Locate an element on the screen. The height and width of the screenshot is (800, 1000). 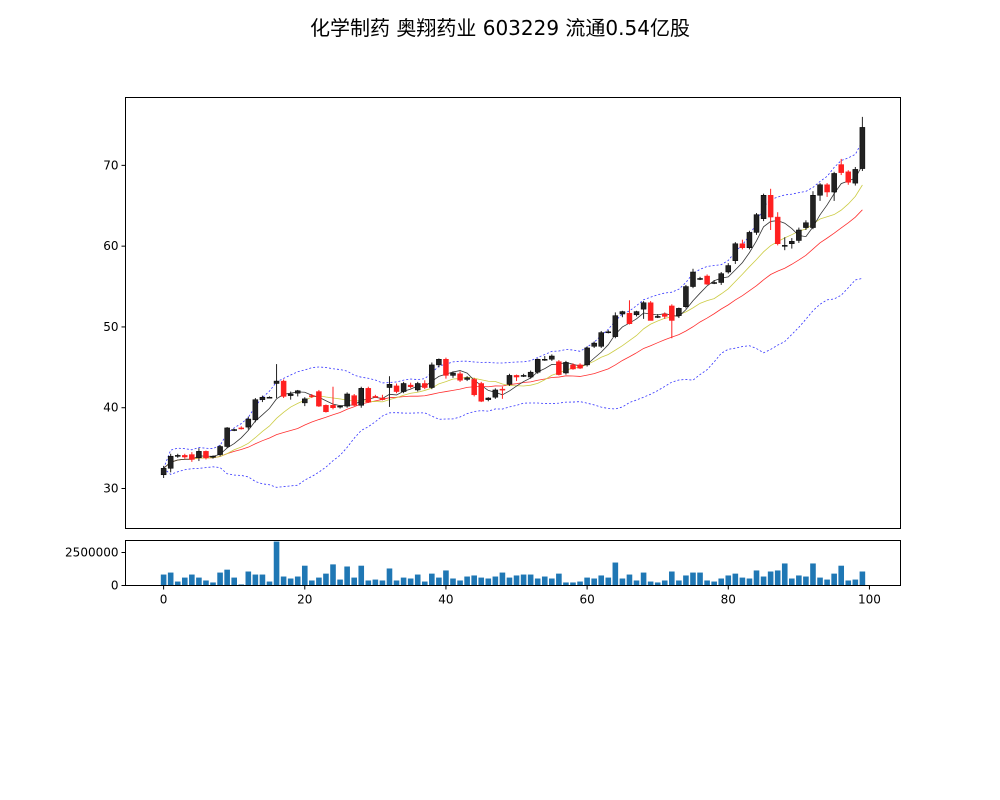
x-tick-label: 40 is located at coordinates (445, 600).